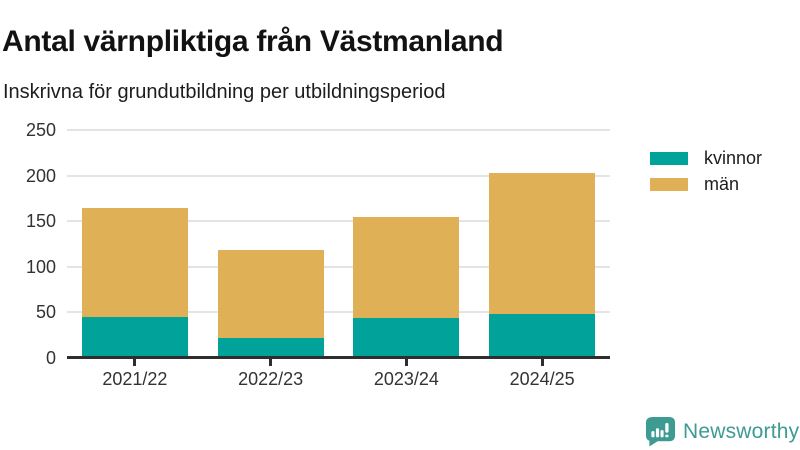  What do you see at coordinates (660, 431) in the screenshot?
I see `newsworthy-chart-bubble-icon` at bounding box center [660, 431].